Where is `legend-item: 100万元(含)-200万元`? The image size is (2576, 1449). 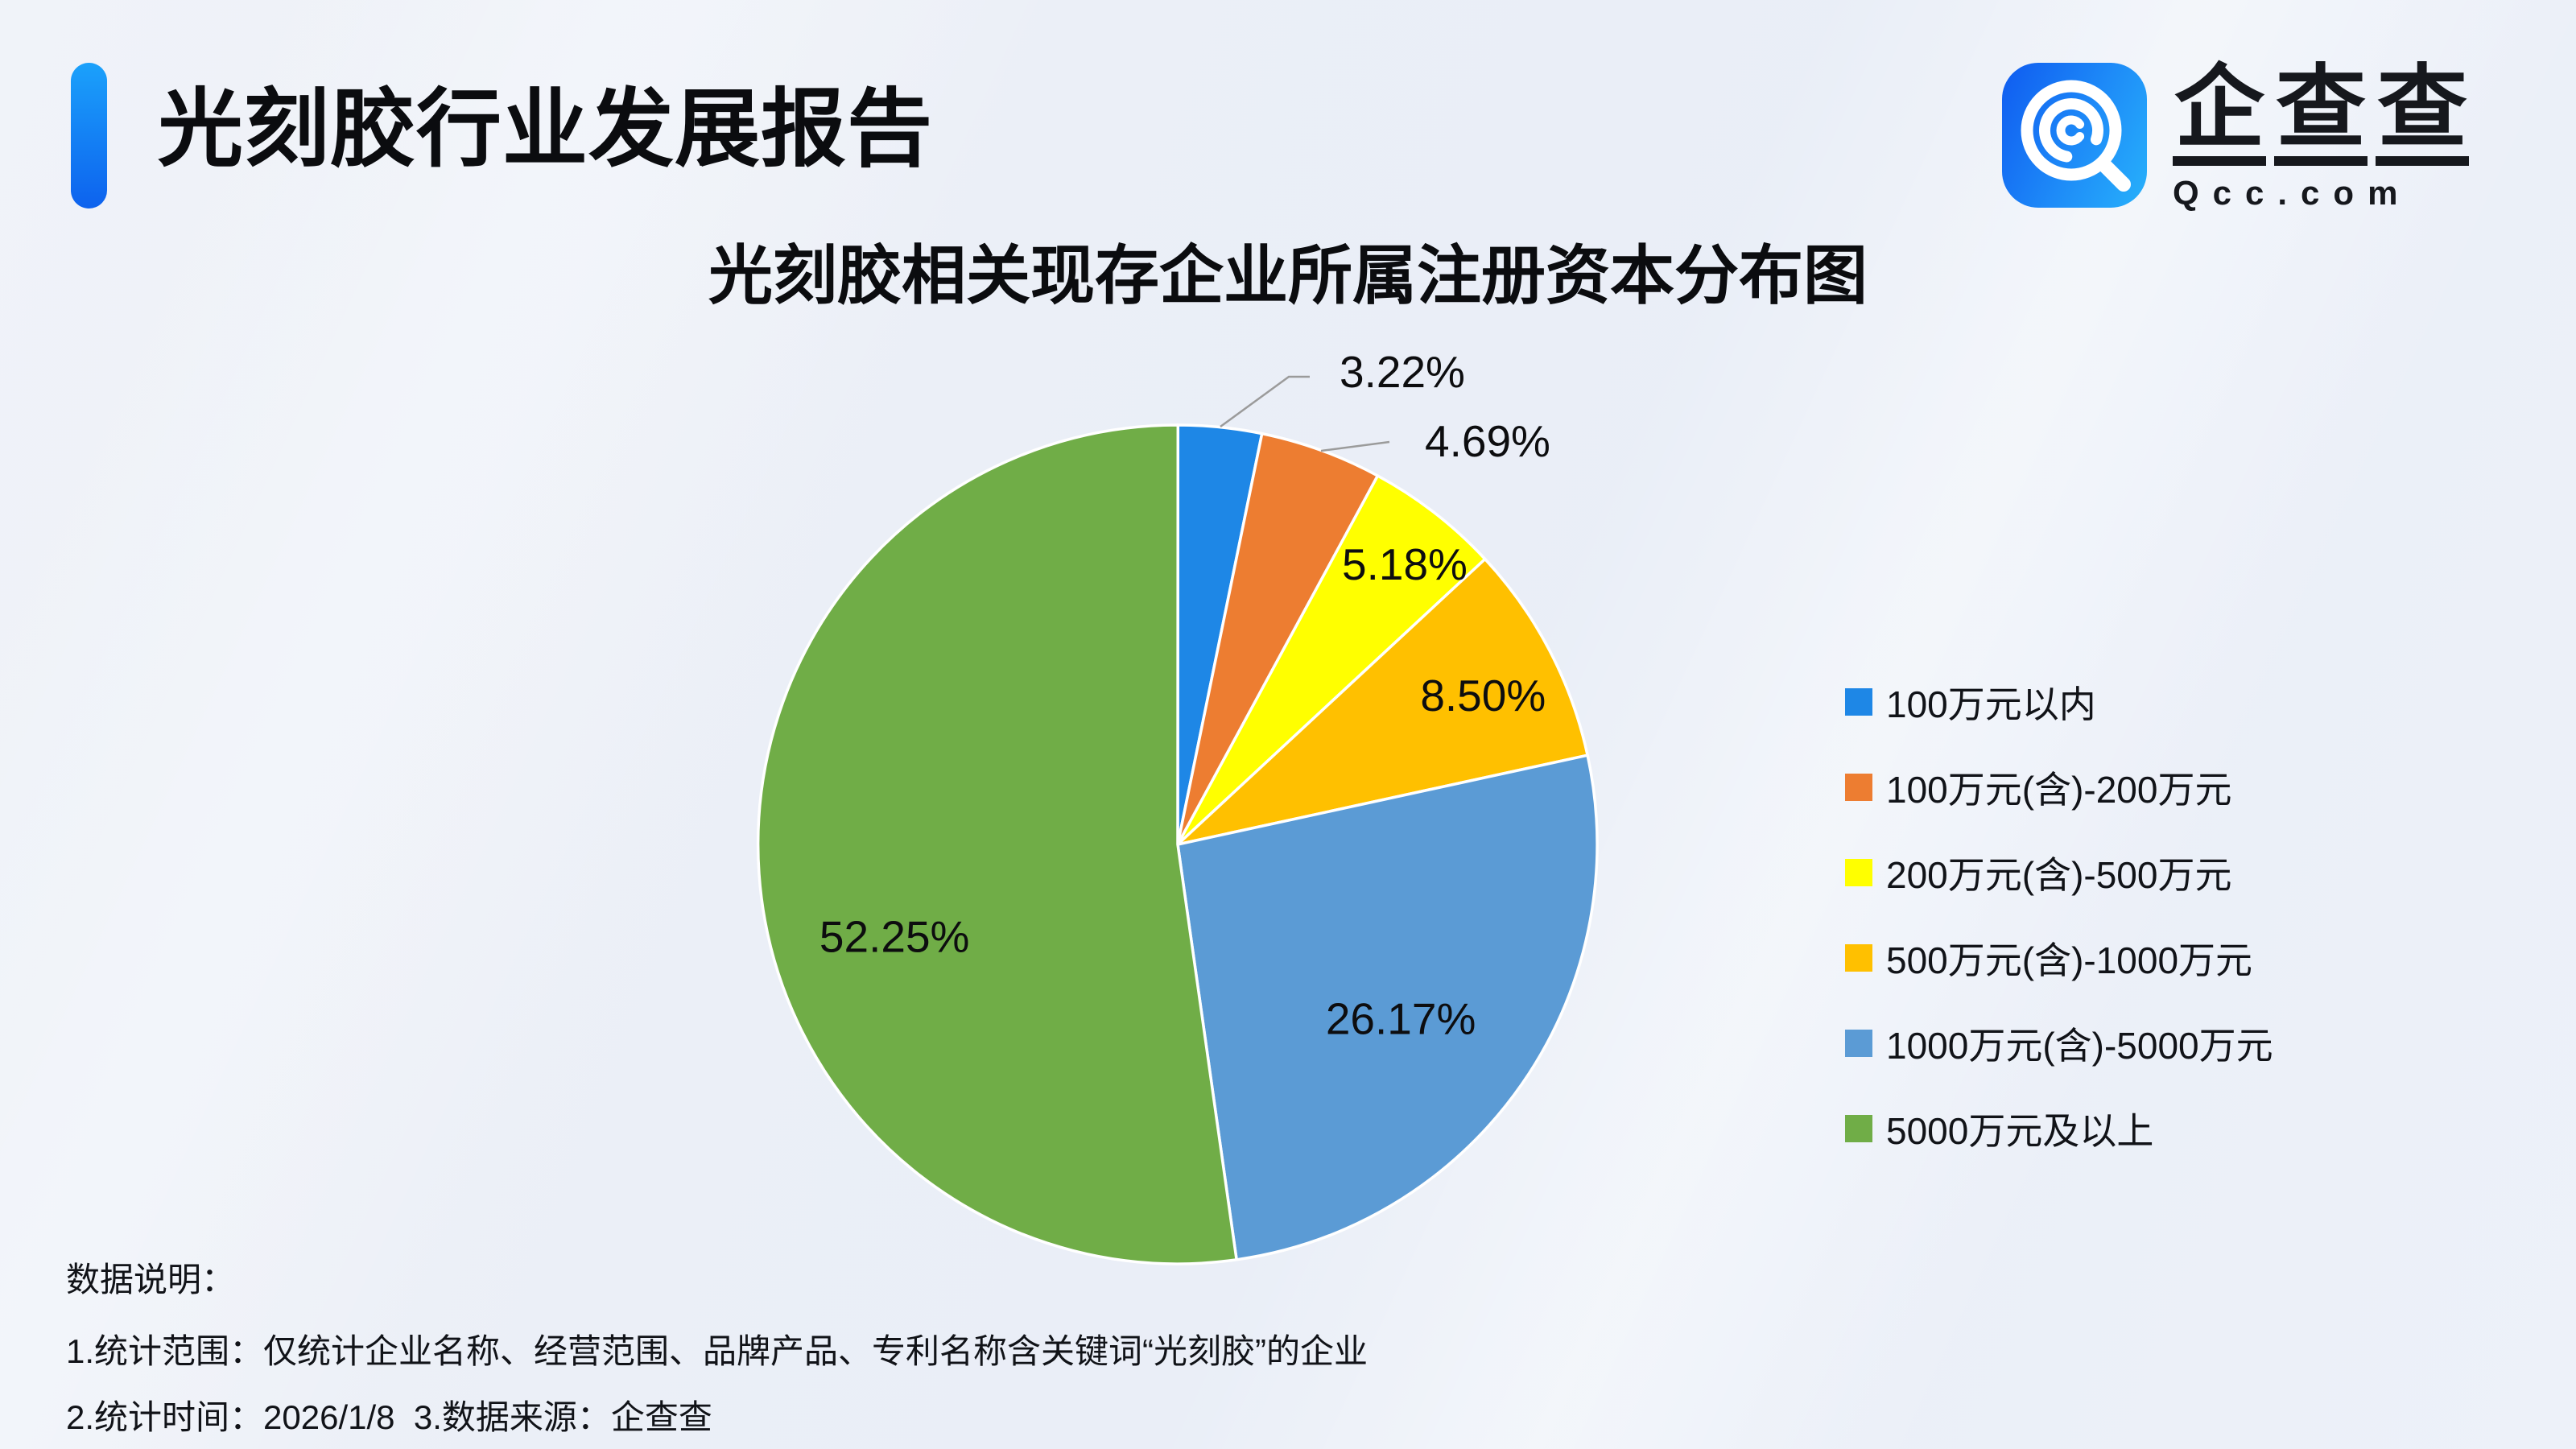
legend-item: 100万元(含)-200万元 is located at coordinates (2059, 788).